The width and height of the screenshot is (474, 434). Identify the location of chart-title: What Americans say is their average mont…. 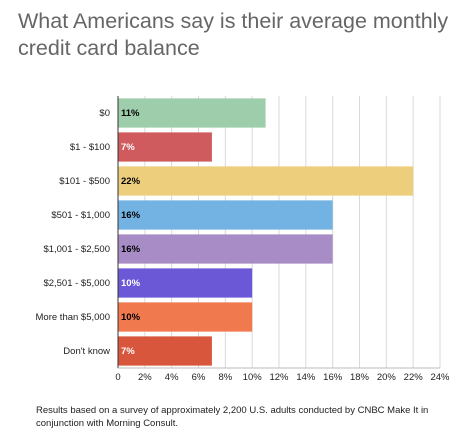
(233, 34).